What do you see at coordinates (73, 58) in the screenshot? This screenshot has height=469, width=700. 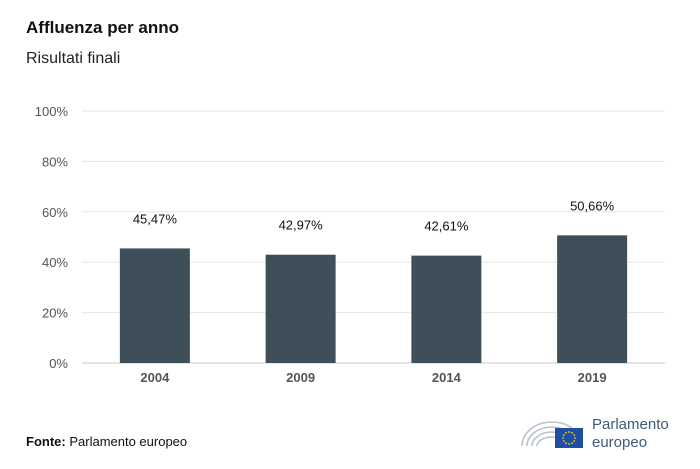 I see `chart-subtitle: Risultati finali` at bounding box center [73, 58].